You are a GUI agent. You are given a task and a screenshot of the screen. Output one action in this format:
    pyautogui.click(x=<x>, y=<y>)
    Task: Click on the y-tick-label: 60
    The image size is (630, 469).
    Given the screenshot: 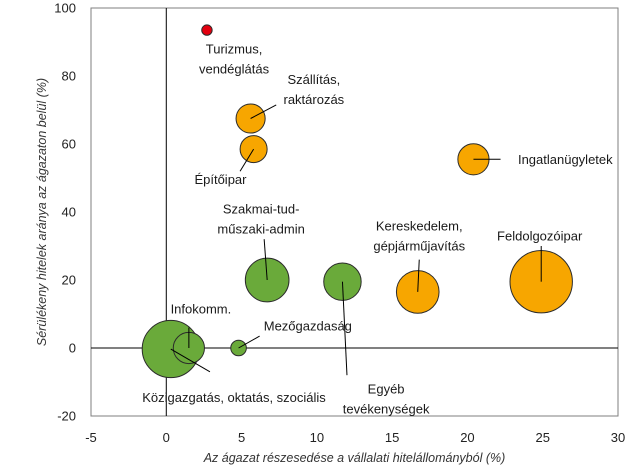 What is the action you would take?
    pyautogui.click(x=69, y=144)
    